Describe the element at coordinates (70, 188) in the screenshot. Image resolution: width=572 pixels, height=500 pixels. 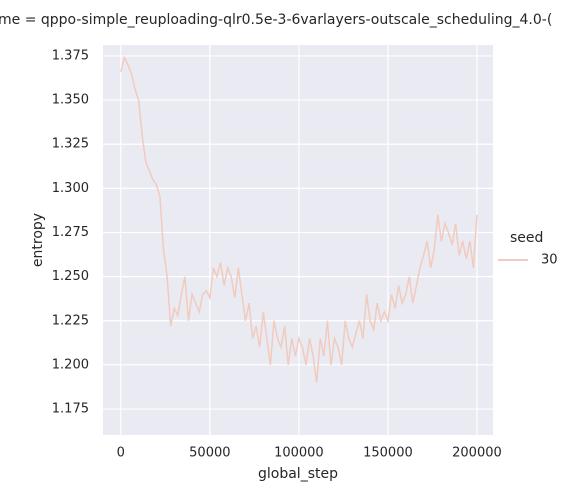
I see `y-tick-label: 1.300` at that location.